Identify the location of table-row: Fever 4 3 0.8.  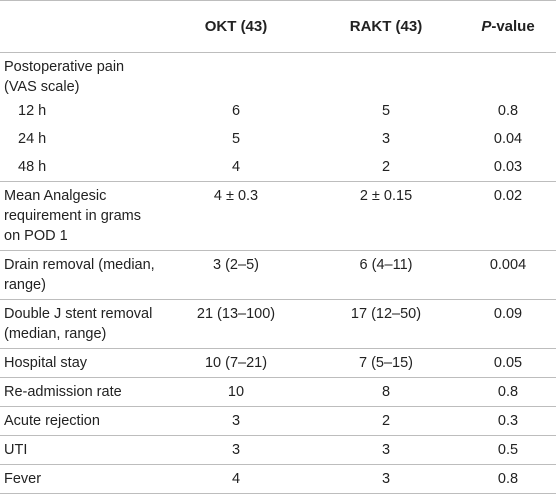
(278, 479).